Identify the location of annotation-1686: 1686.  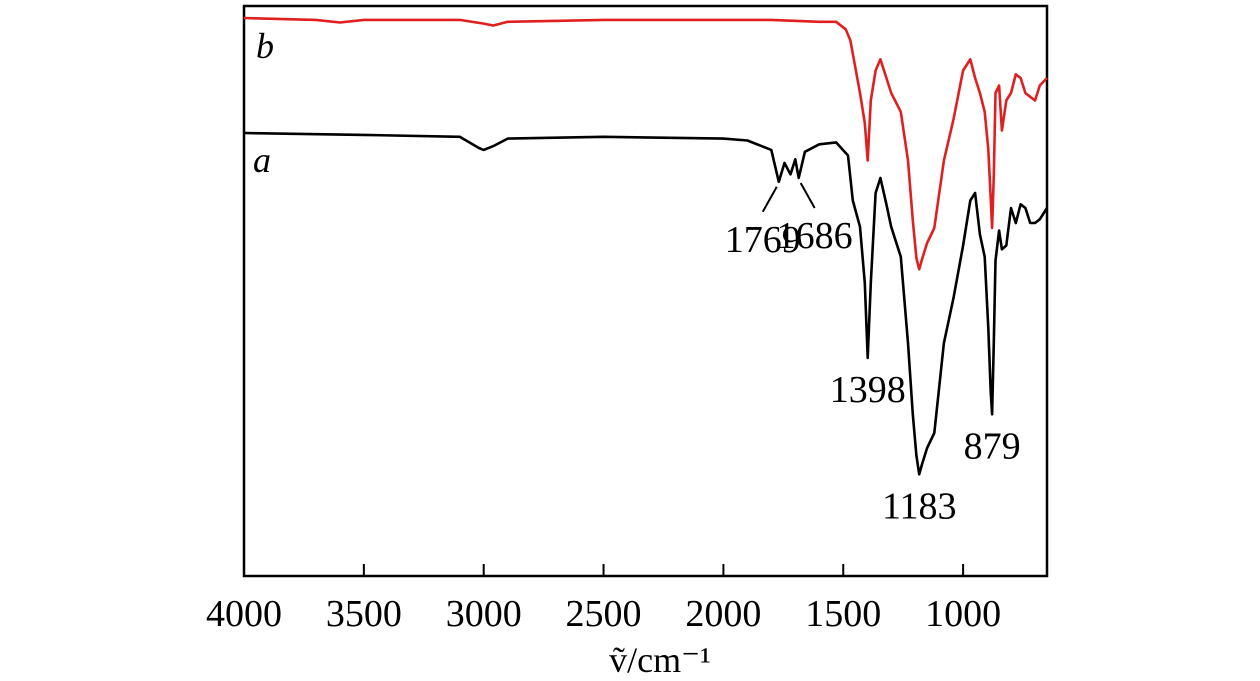
(815, 236).